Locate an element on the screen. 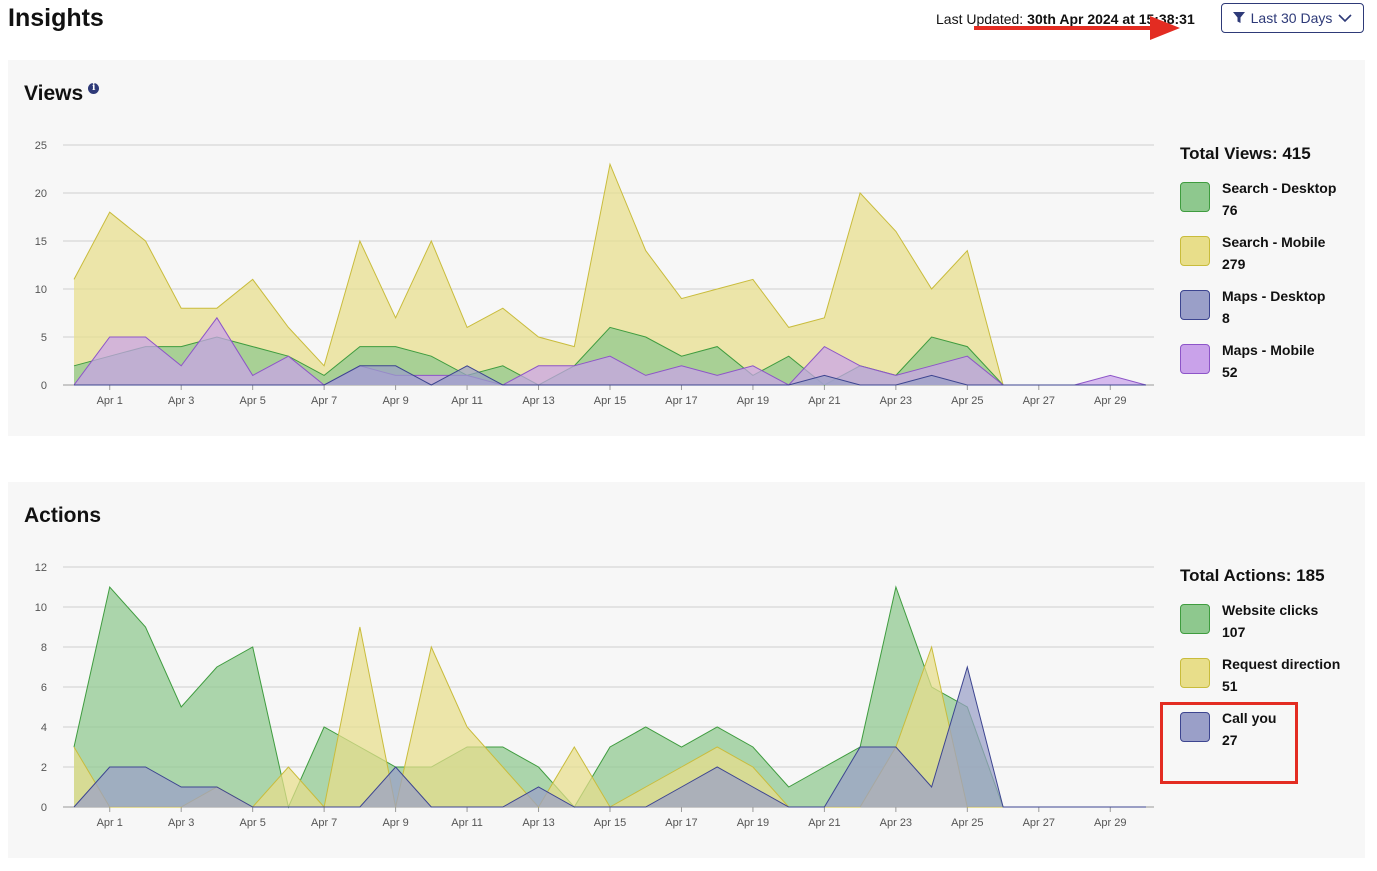 This screenshot has height=871, width=1377. views-area-maps-desktop is located at coordinates (610, 375).